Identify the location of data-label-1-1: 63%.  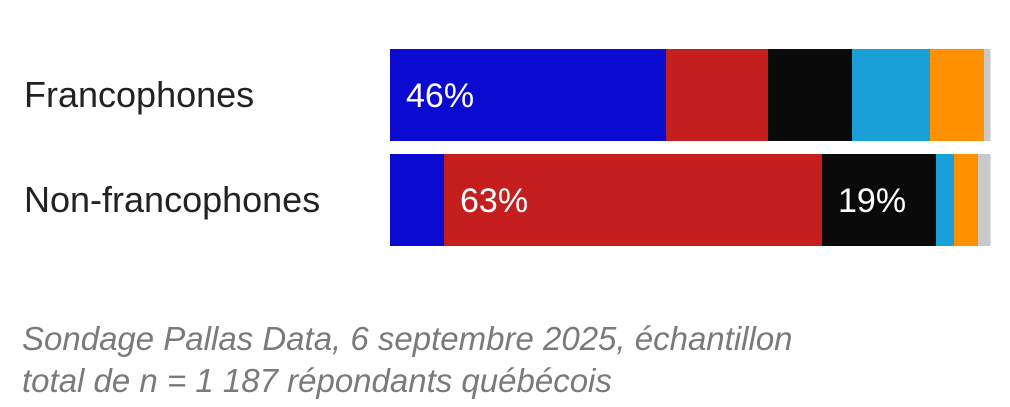
(494, 201).